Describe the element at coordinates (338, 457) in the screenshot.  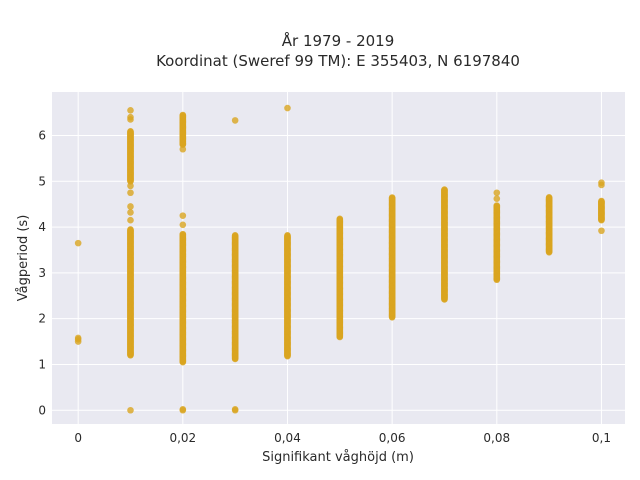
I see `x-axis-label: Signifikant våghöjd (m)` at that location.